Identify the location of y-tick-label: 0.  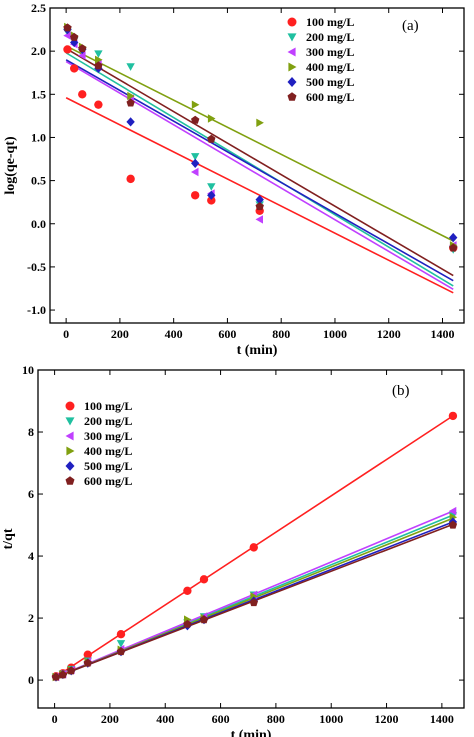
(31, 680).